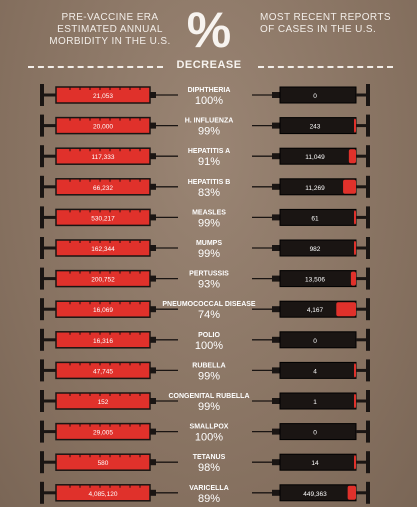 This screenshot has height=507, width=417. What do you see at coordinates (209, 407) in the screenshot?
I see `decrease-value-congenital-rubella: 99%` at bounding box center [209, 407].